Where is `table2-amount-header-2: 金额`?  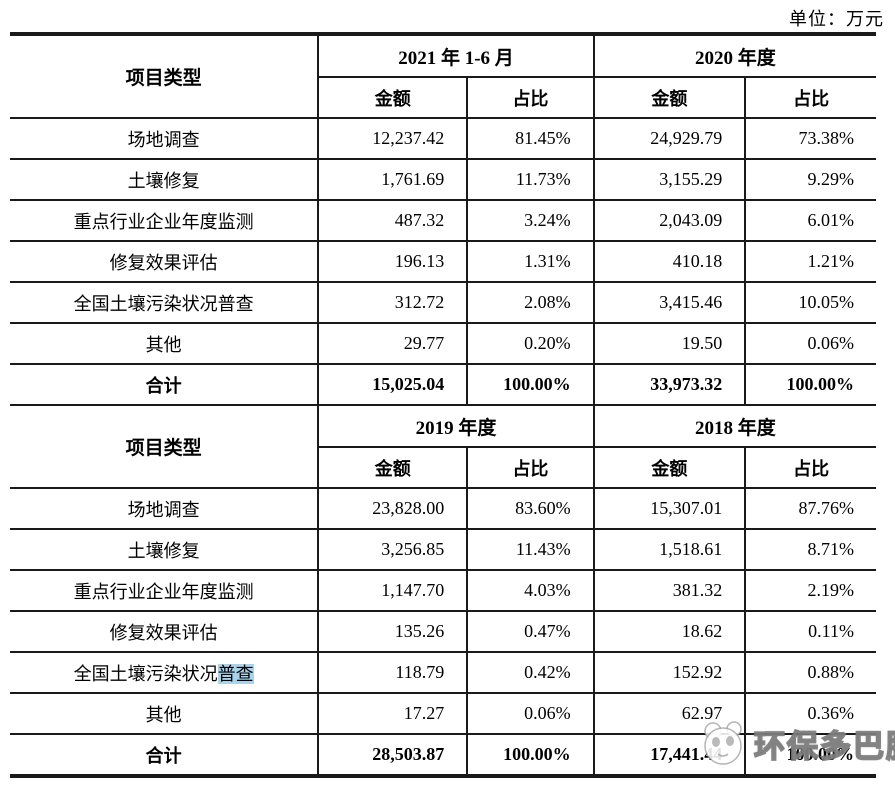 table2-amount-header-2: 金额 is located at coordinates (669, 467).